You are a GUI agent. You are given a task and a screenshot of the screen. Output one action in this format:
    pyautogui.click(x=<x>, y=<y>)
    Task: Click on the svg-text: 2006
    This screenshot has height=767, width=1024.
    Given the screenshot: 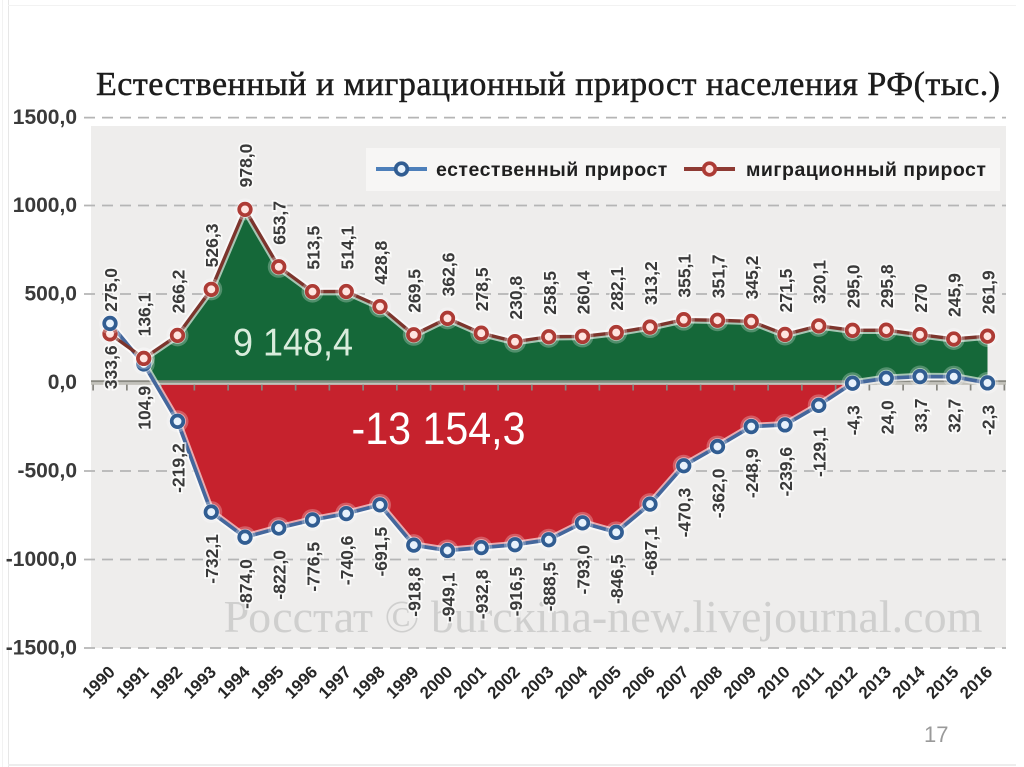 What is the action you would take?
    pyautogui.click(x=639, y=682)
    